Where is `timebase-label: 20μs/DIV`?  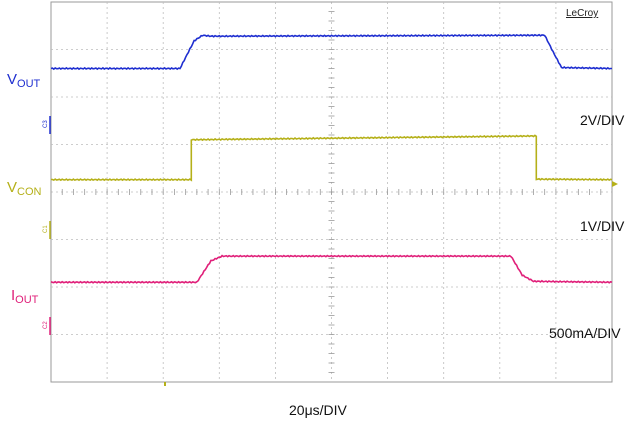 timebase-label: 20μs/DIV is located at coordinates (318, 410).